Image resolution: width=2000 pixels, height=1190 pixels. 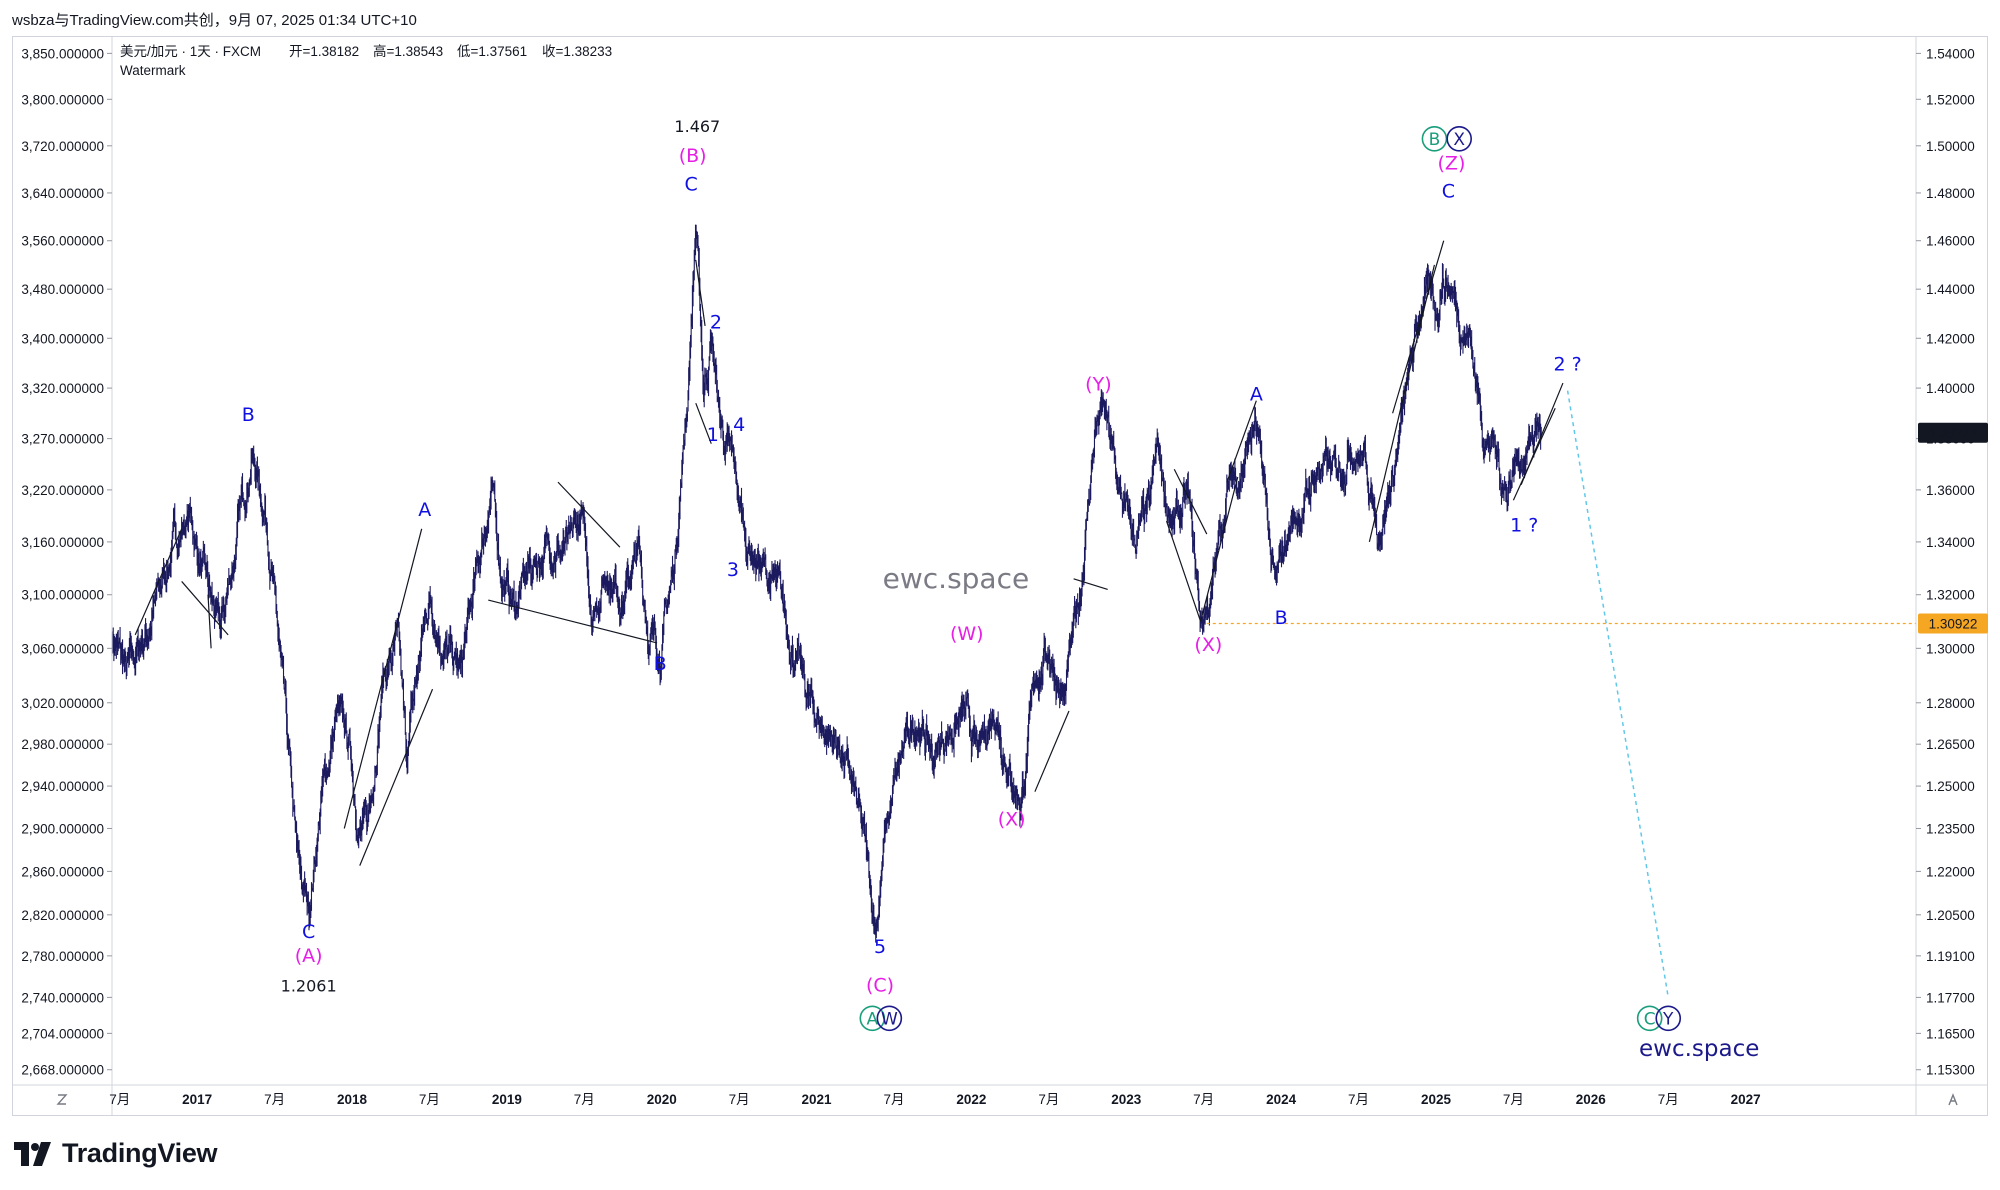 What do you see at coordinates (153, 70) in the screenshot?
I see `legend-watermark: Watermark` at bounding box center [153, 70].